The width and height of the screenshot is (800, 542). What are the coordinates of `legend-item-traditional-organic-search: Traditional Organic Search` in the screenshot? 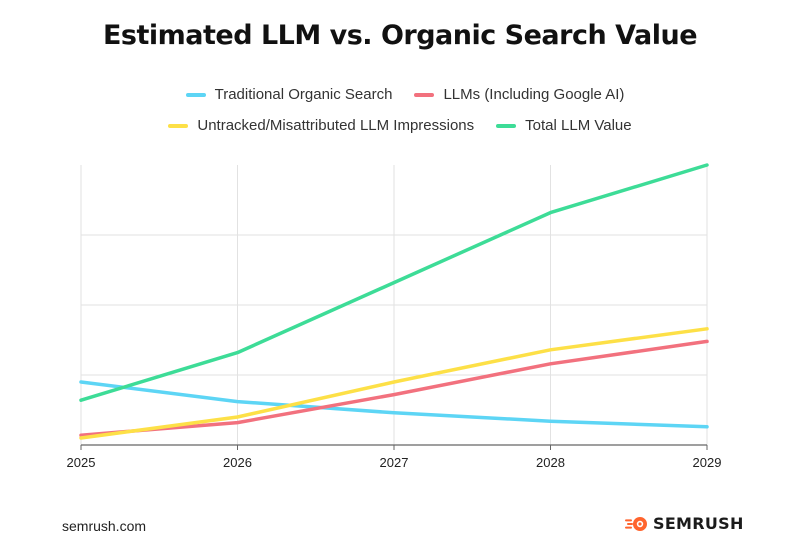 It's located at (289, 94).